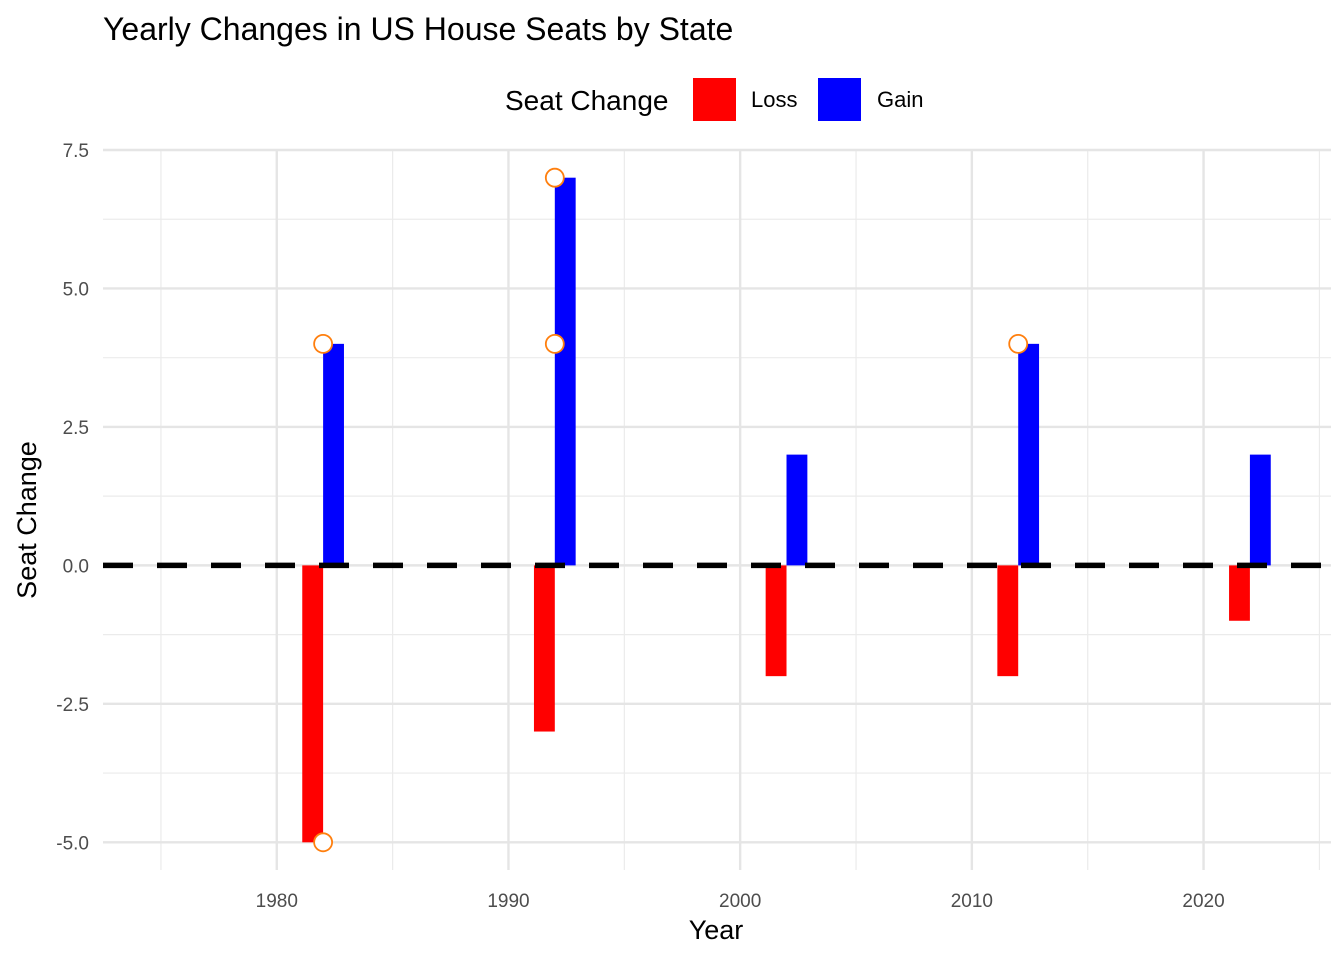 This screenshot has width=1344, height=960. What do you see at coordinates (1029, 454) in the screenshot?
I see `bar-gain-2012` at bounding box center [1029, 454].